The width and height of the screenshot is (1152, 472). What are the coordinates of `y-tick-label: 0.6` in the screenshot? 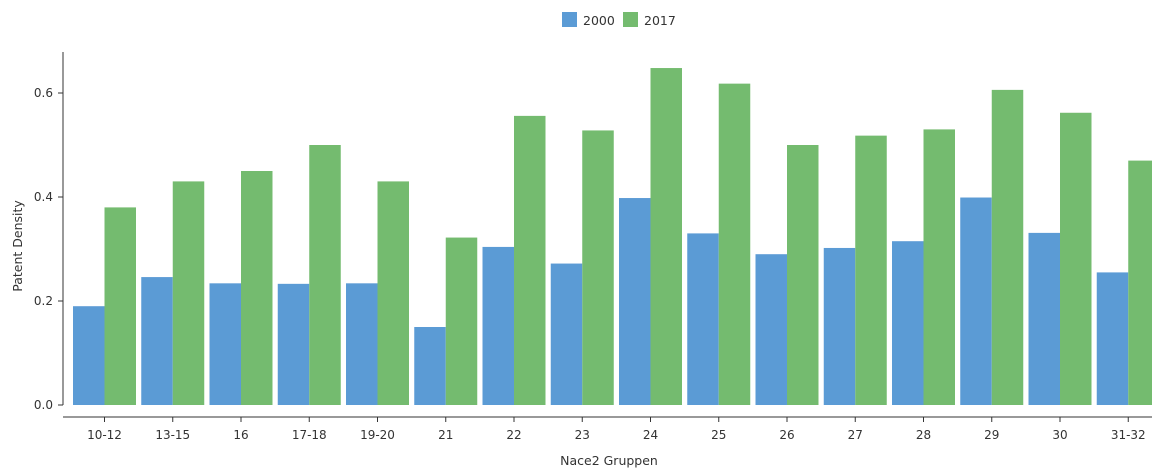 It's located at (43, 93).